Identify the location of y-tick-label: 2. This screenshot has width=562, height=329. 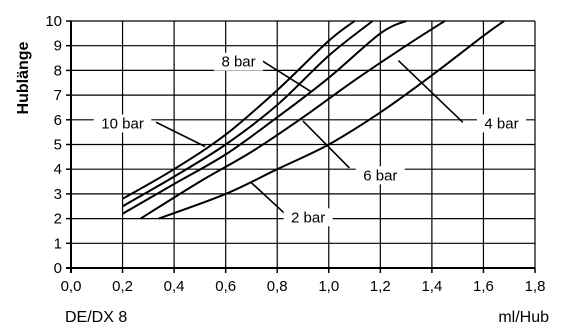
(58, 219).